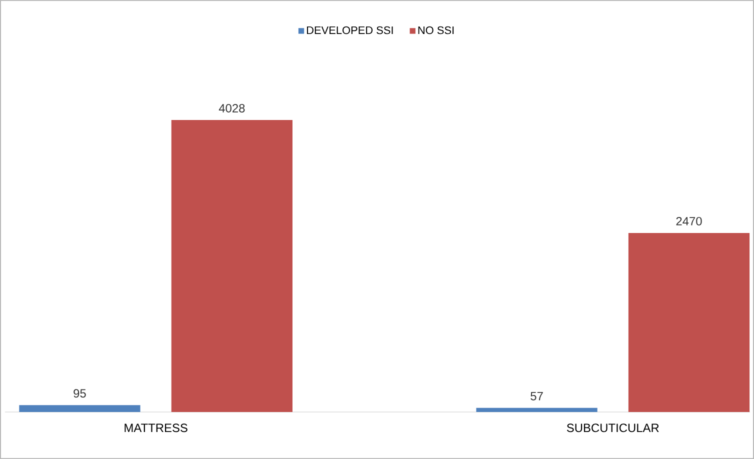 This screenshot has height=459, width=754. What do you see at coordinates (612, 428) in the screenshot?
I see `x-tick-label: SUBCUTICULAR` at bounding box center [612, 428].